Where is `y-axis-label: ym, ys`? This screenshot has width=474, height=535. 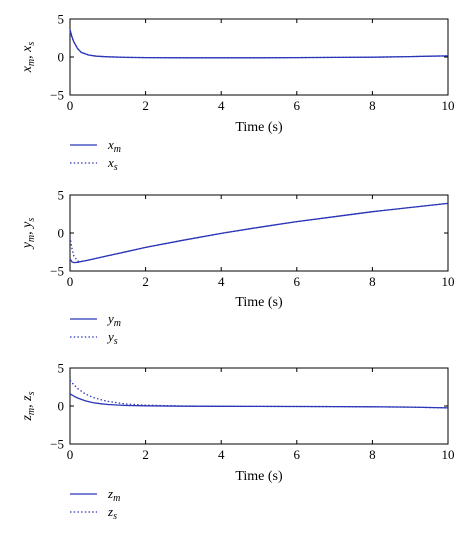
y-axis-label: ym, ys is located at coordinates (28, 234).